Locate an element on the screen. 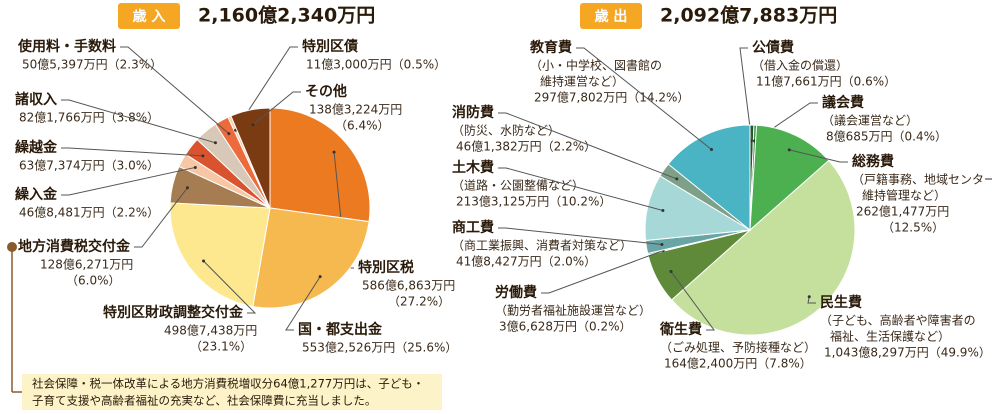 This screenshot has height=414, width=992. slice-label: 教育費 is located at coordinates (551, 47).